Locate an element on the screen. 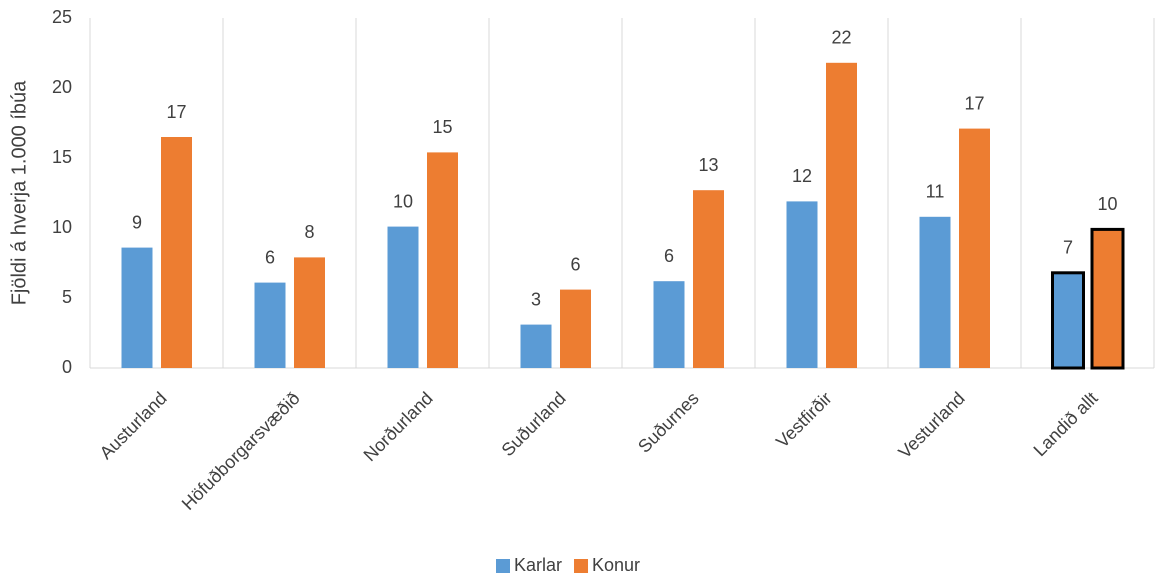 The width and height of the screenshot is (1156, 576). x-tick-label: Landið allt is located at coordinates (1066, 424).